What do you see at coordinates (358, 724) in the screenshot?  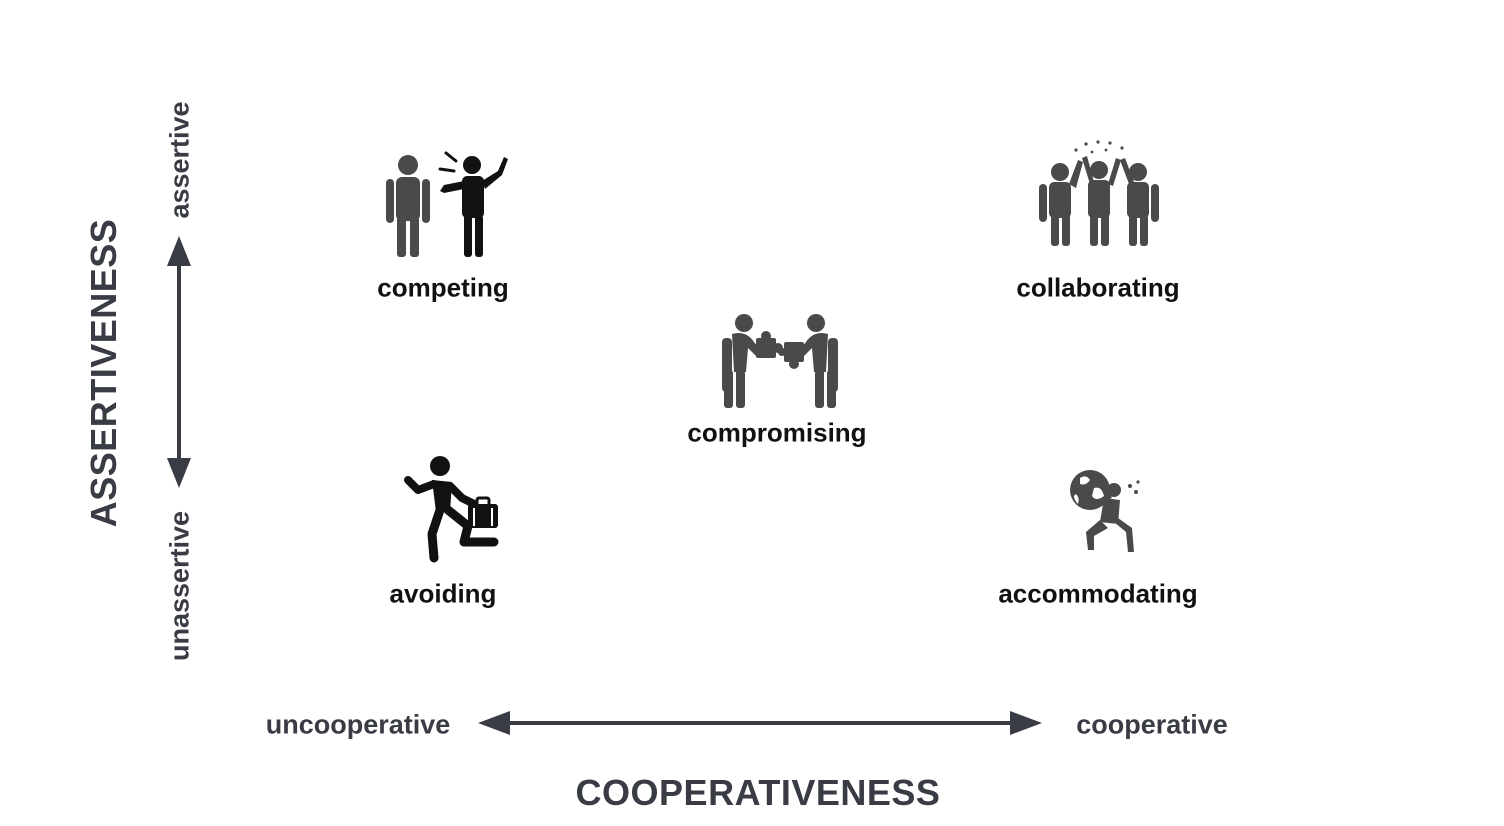 I see `x-axis-left-label: uncooperative` at bounding box center [358, 724].